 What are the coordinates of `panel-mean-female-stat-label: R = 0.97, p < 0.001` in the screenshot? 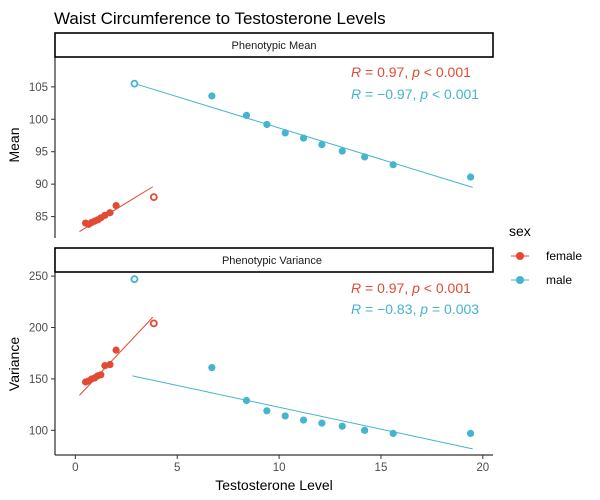 It's located at (411, 72).